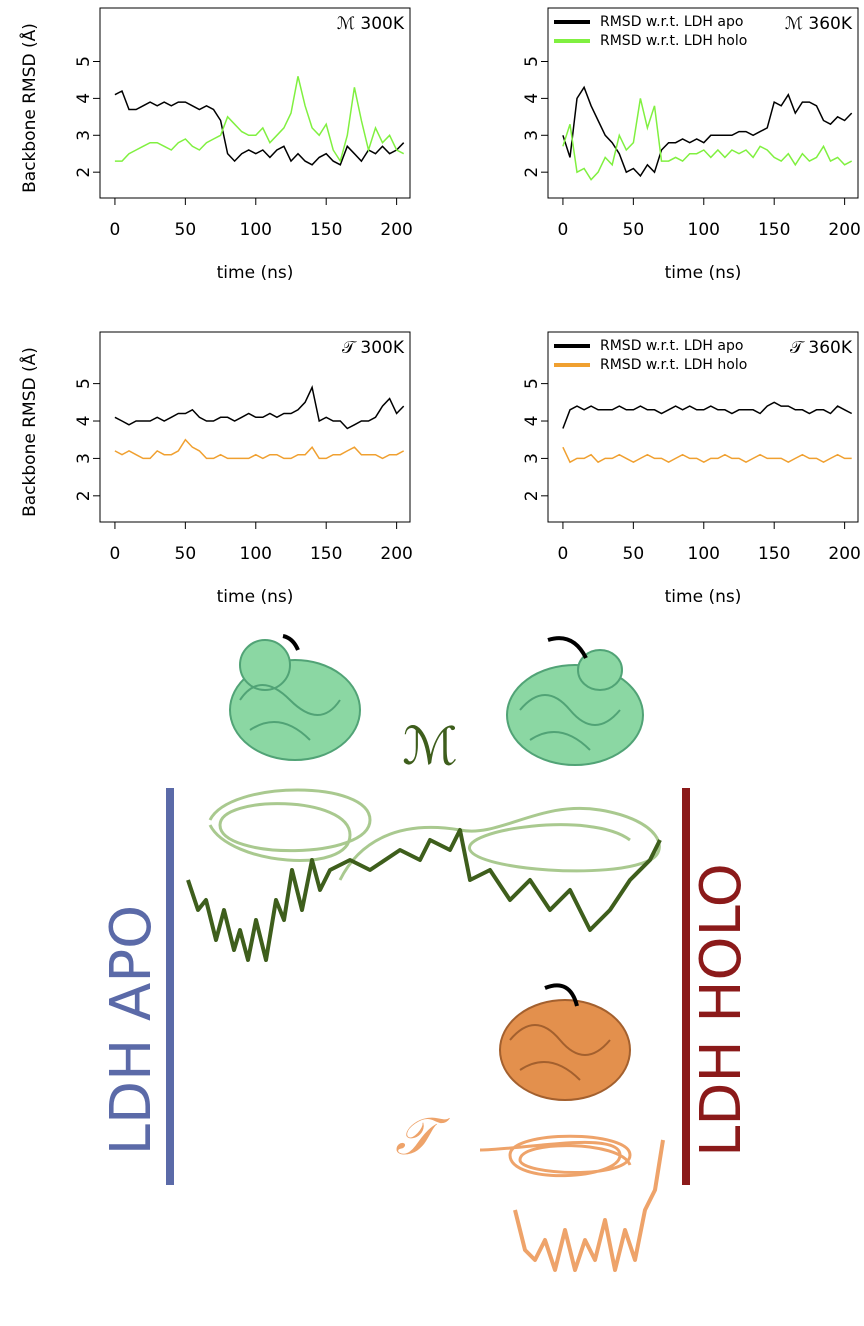  I want to click on chart-title: ℳ 360K, so click(819, 24).